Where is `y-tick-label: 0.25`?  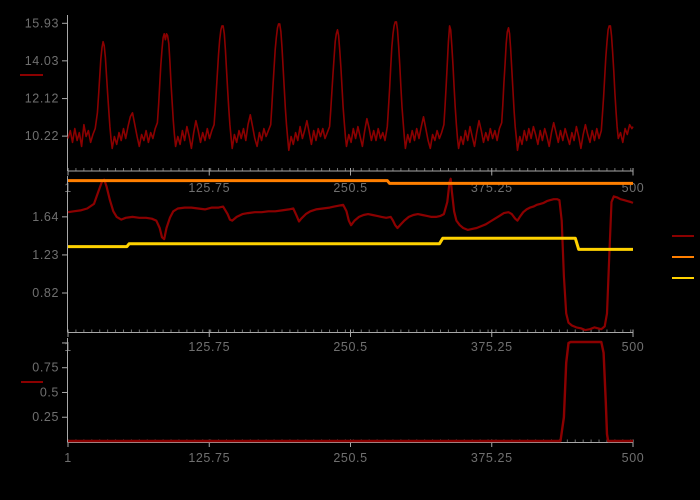 y-tick-label: 0.25 is located at coordinates (45, 417).